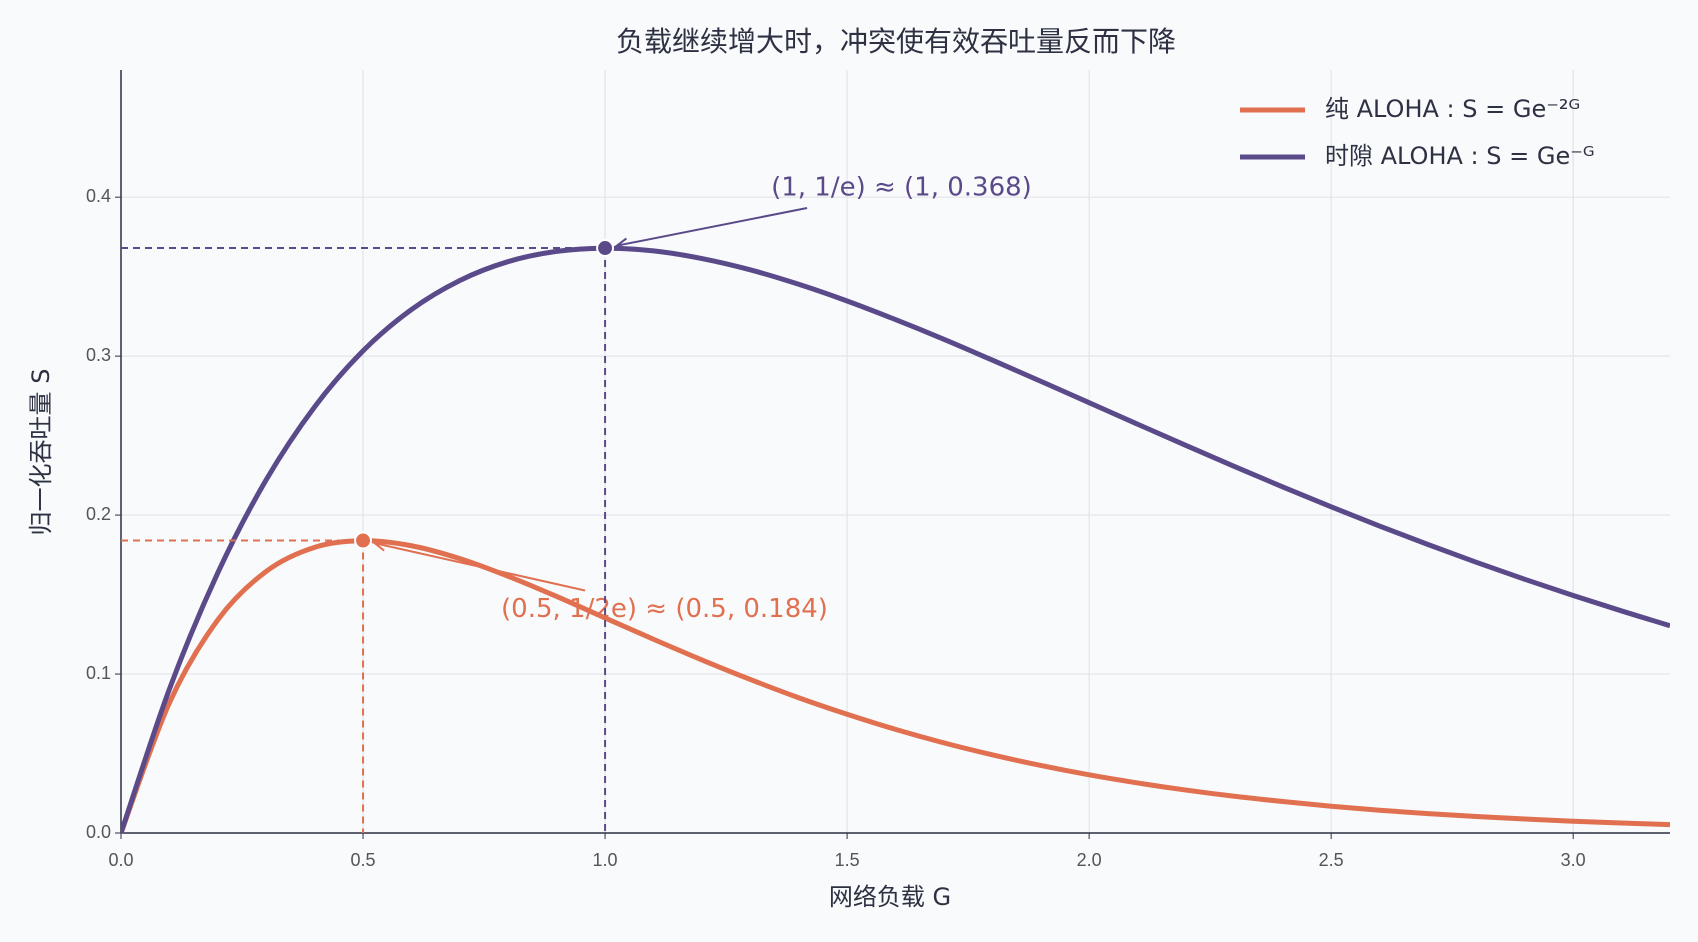 The image size is (1698, 942). Describe the element at coordinates (1089, 860) in the screenshot. I see `x-tick-label: 2.0` at that location.